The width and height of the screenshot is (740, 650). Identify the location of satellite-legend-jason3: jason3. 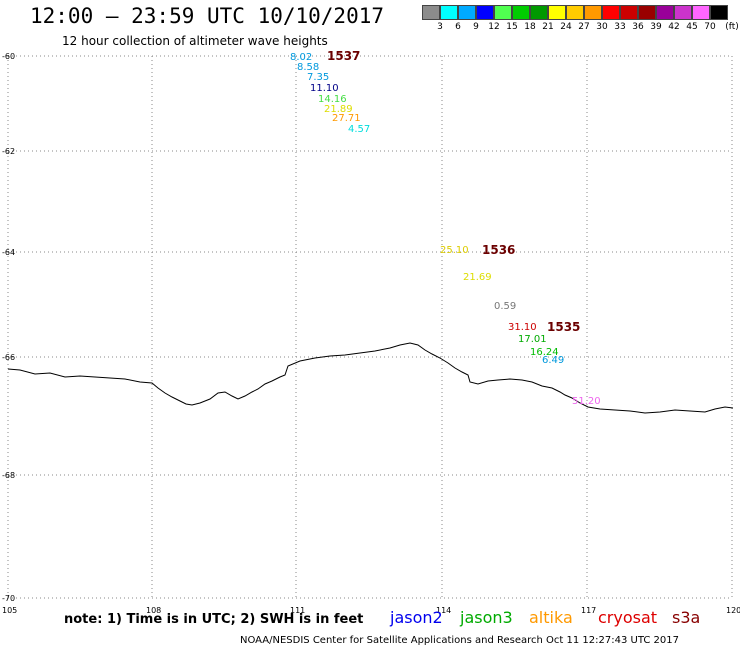
(486, 617).